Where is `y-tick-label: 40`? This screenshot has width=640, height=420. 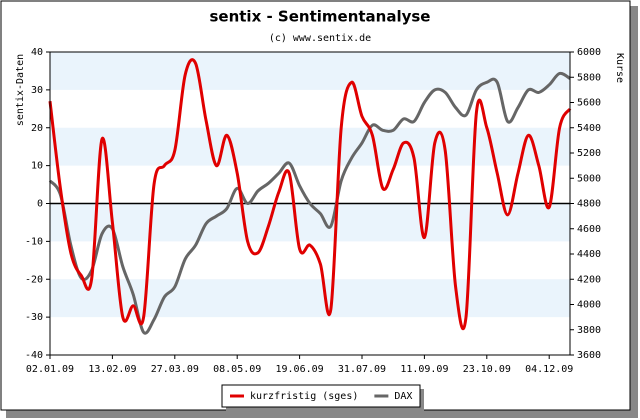 y-tick-label: 40 is located at coordinates (37, 52).